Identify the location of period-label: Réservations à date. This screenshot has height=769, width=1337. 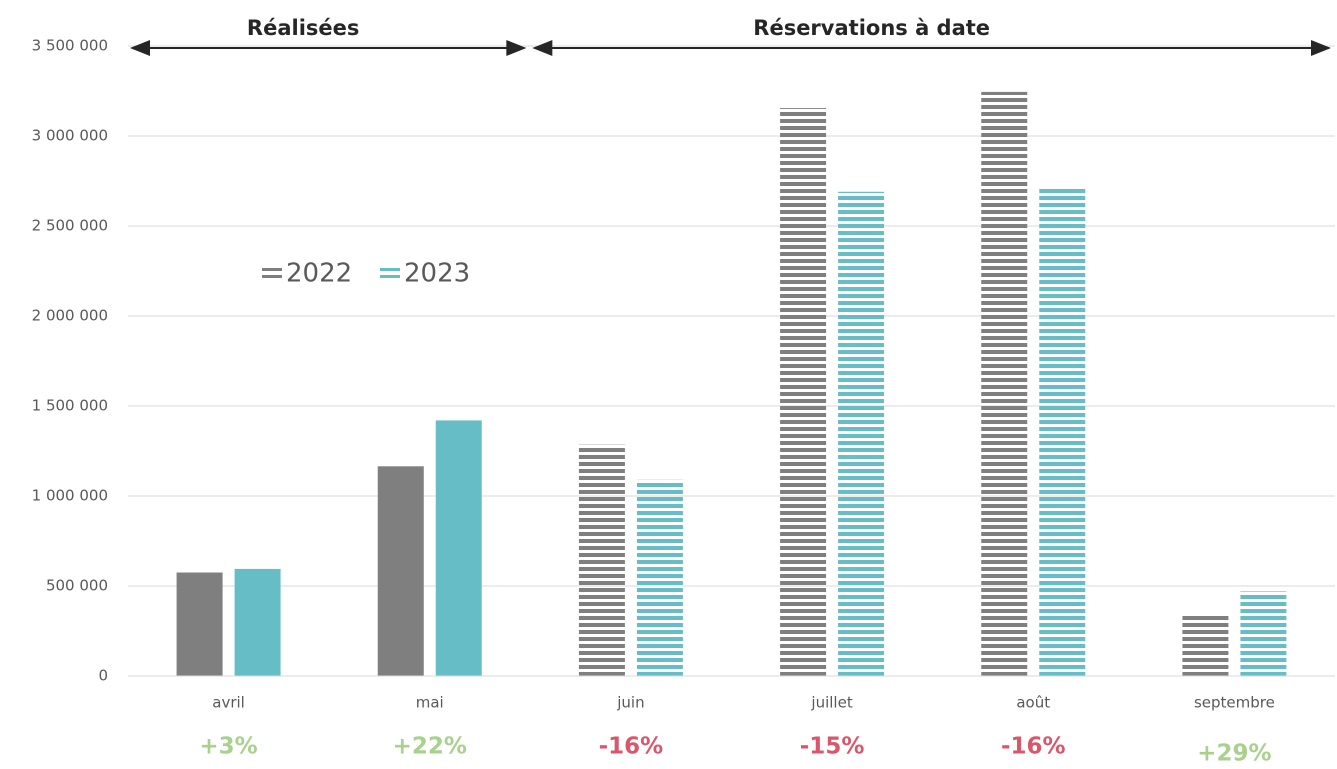
(871, 28).